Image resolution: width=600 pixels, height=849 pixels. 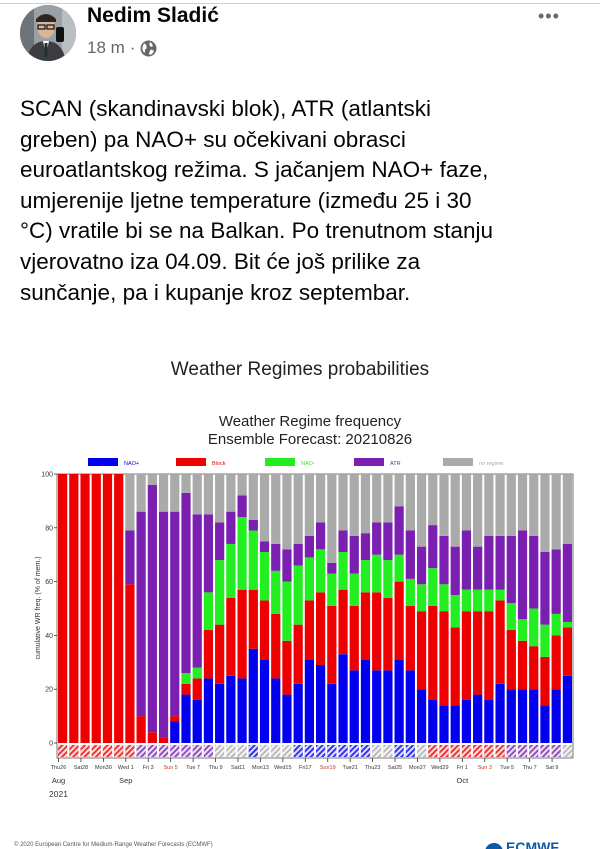 What do you see at coordinates (260, 768) in the screenshot?
I see `x-tick-label: Mon13` at bounding box center [260, 768].